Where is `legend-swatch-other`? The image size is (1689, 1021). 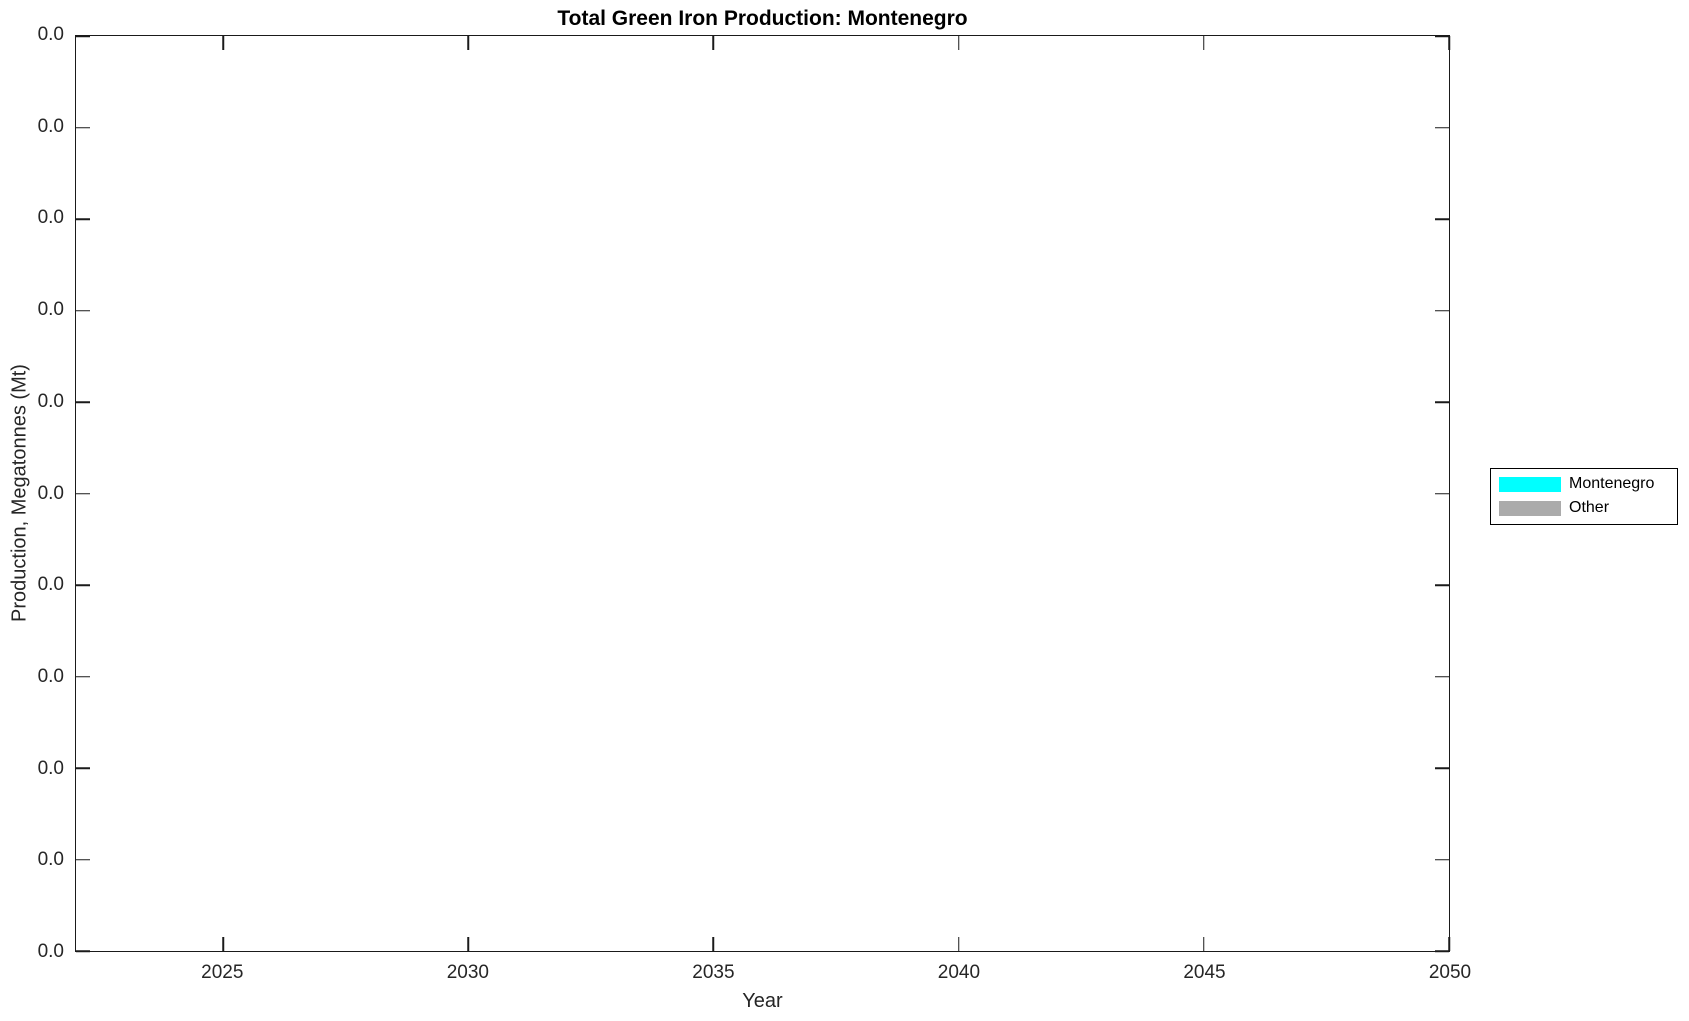 legend-swatch-other is located at coordinates (1530, 508).